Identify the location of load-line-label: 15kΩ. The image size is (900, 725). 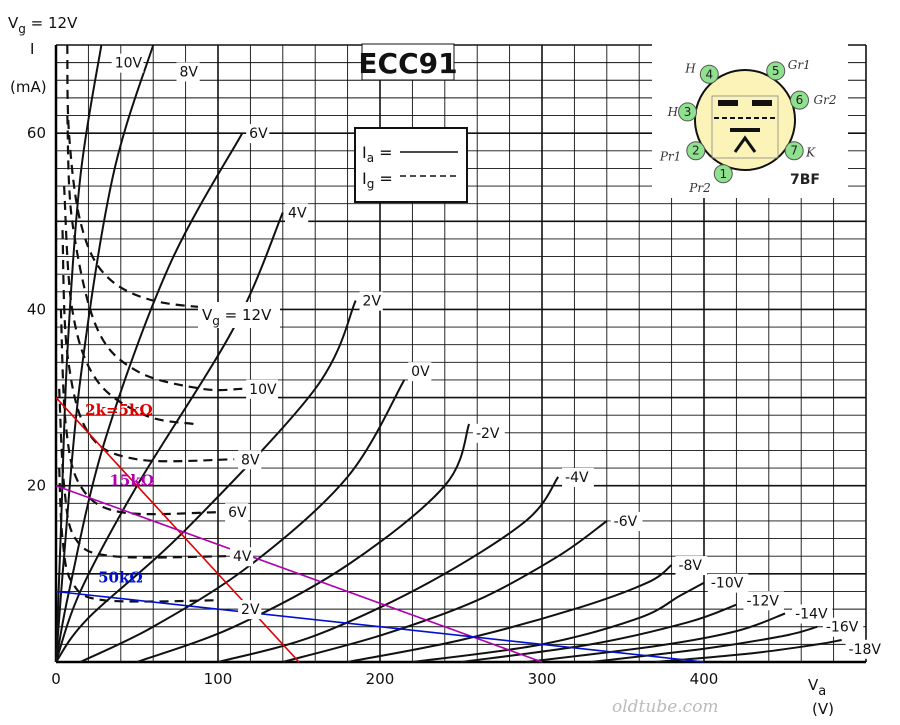
(131, 481).